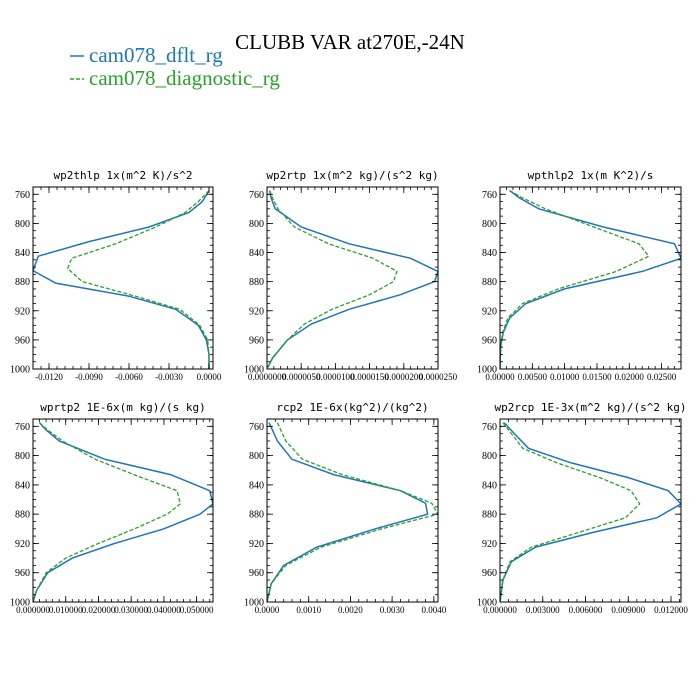 The height and width of the screenshot is (700, 700). I want to click on xtick-label: -0.0120, so click(49, 377).